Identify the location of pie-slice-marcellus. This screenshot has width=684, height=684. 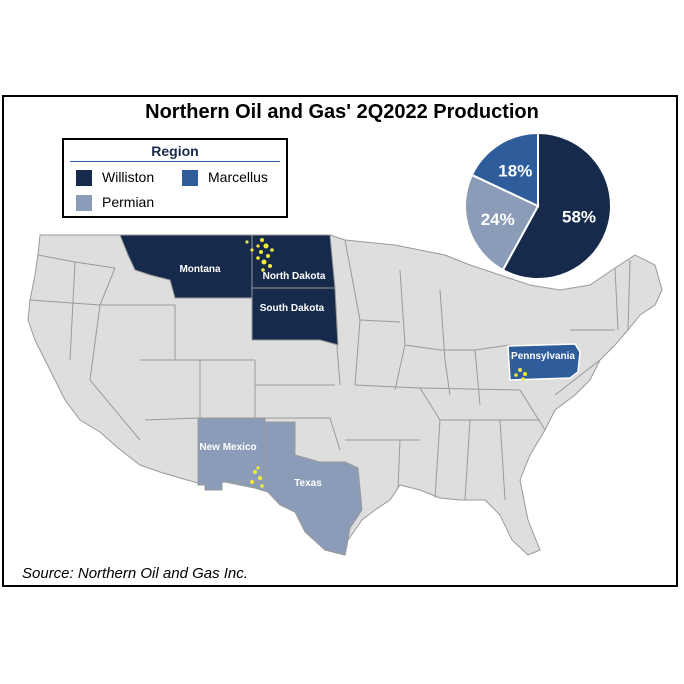
(504, 169).